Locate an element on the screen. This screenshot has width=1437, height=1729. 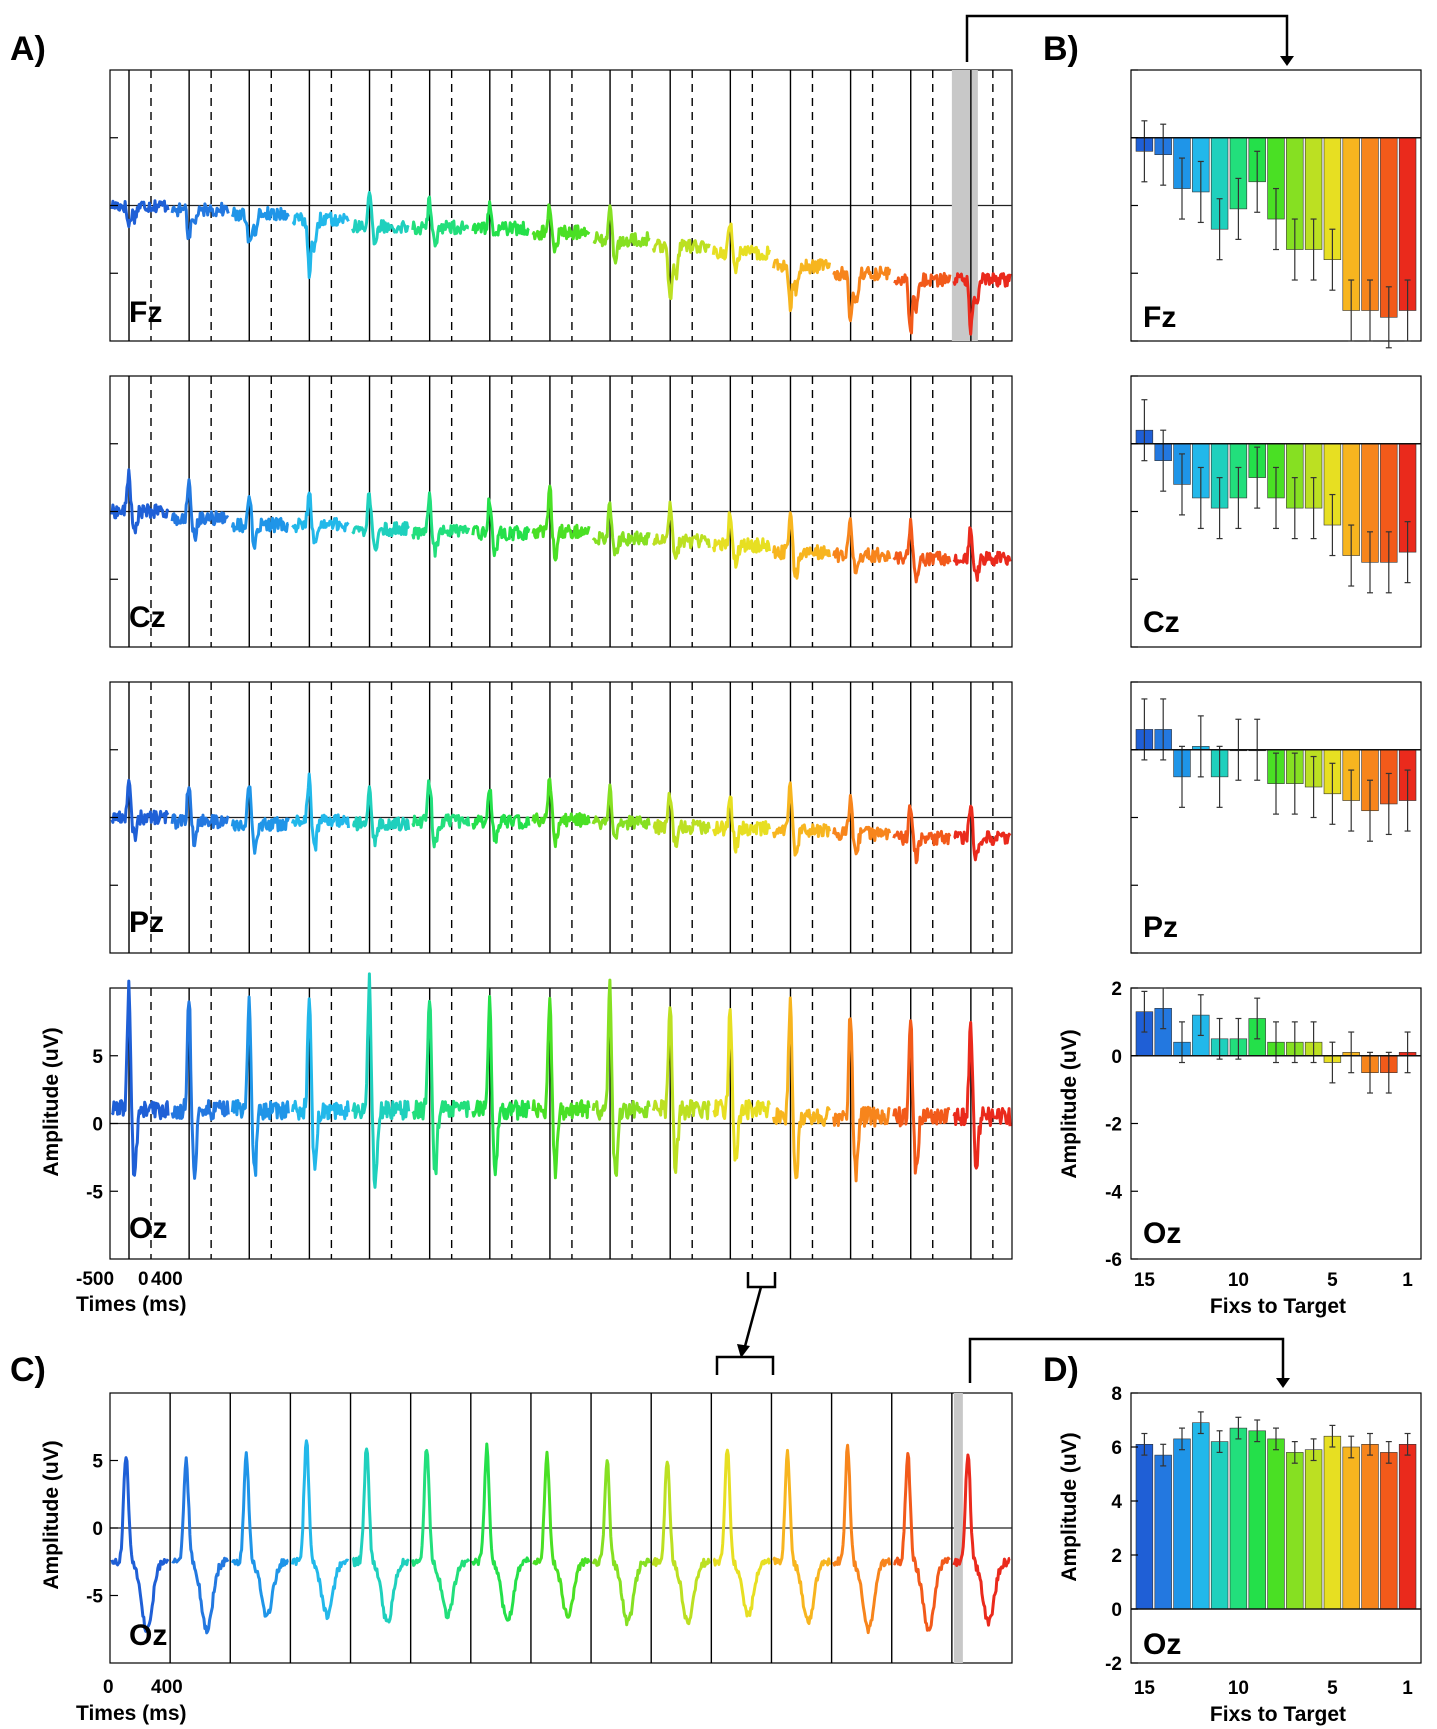
panel-c-ytick-label: -5 is located at coordinates (94, 1597).